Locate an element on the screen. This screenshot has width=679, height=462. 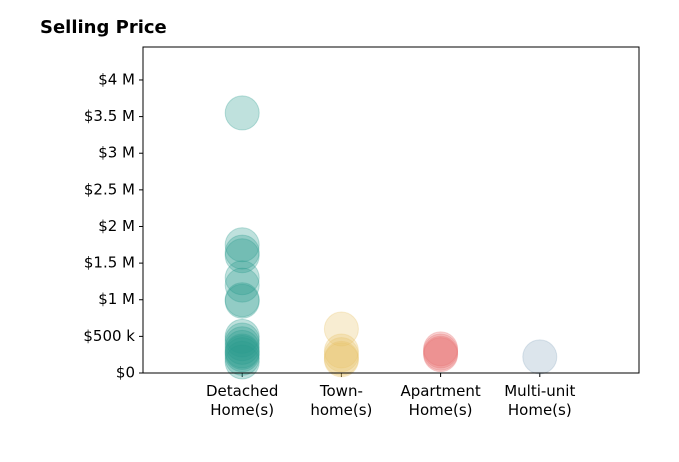
x-tick-label: Multi-unit Home(s) is located at coordinates (540, 400).